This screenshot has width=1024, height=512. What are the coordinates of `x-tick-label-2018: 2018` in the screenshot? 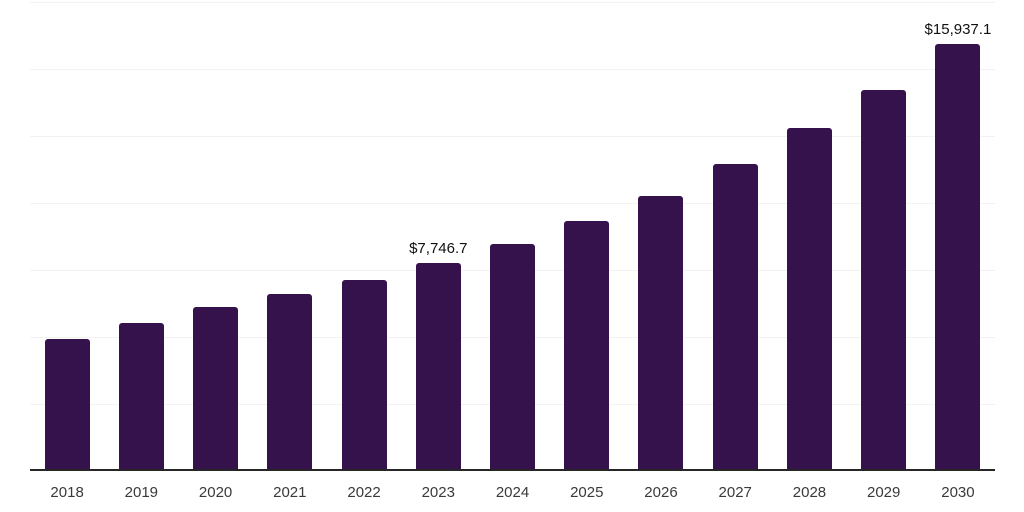 It's located at (67, 492).